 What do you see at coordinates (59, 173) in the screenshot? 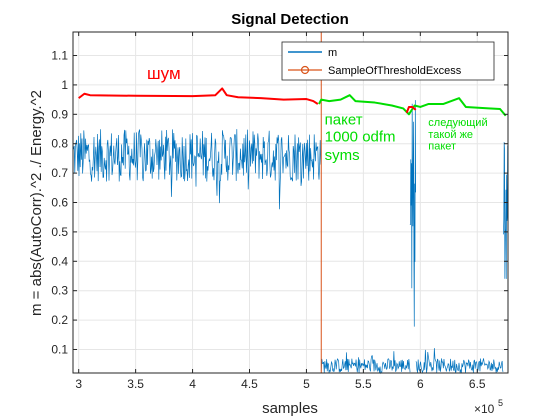
I see `y-tick-label: 0.7` at bounding box center [59, 173].